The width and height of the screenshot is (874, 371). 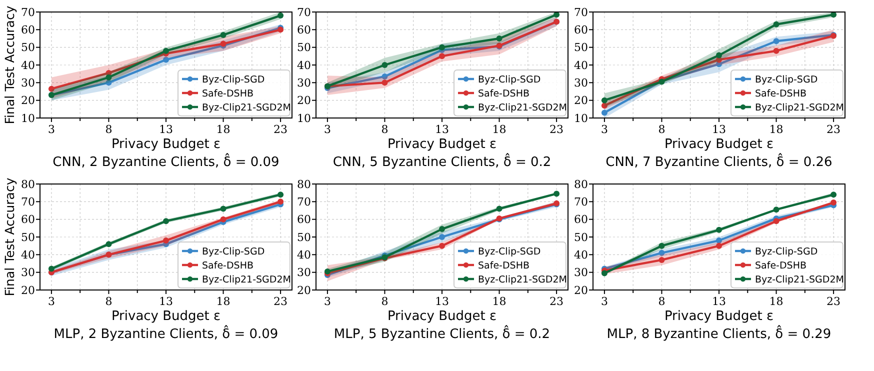 I want to click on y-tick-label: 80, so click(x=304, y=184).